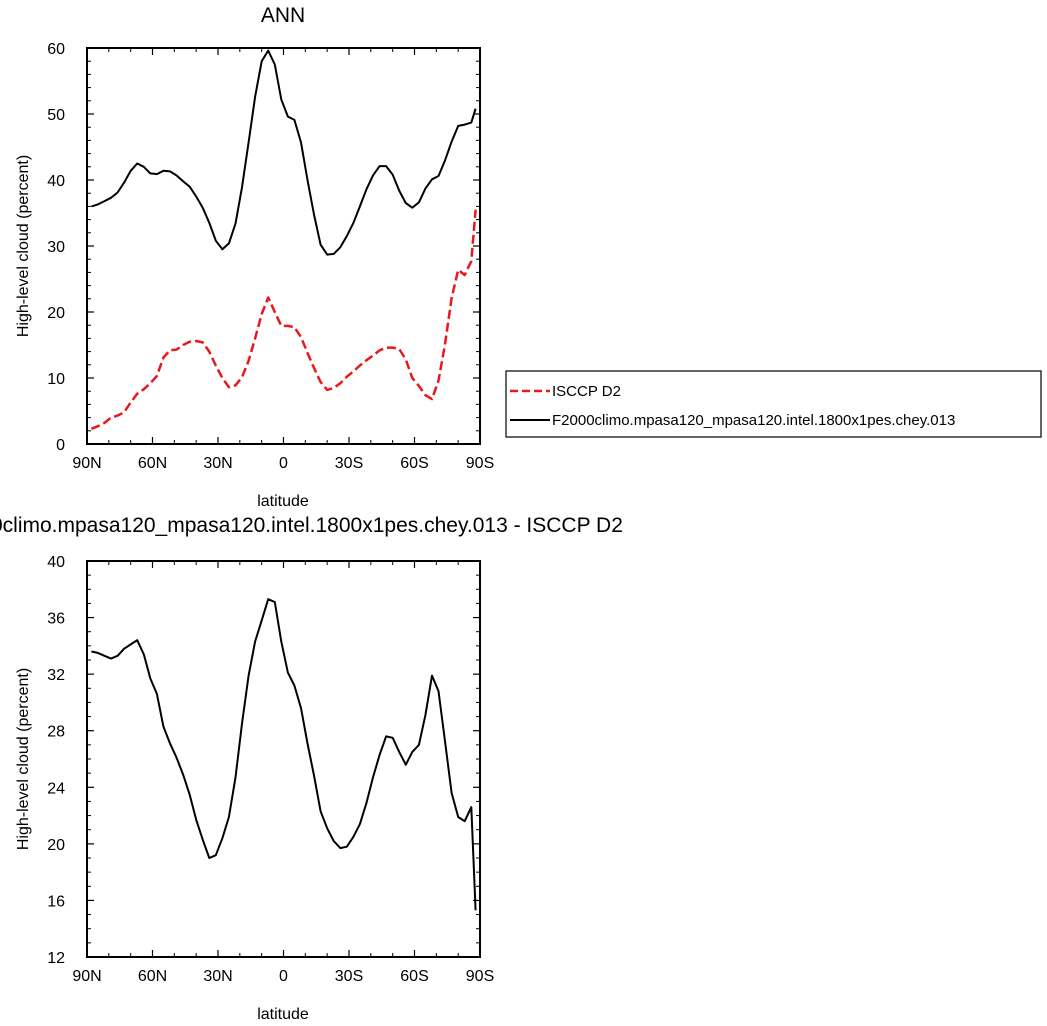 The image size is (1047, 1026). Describe the element at coordinates (56, 181) in the screenshot. I see `top-y-tick-label: 40` at that location.